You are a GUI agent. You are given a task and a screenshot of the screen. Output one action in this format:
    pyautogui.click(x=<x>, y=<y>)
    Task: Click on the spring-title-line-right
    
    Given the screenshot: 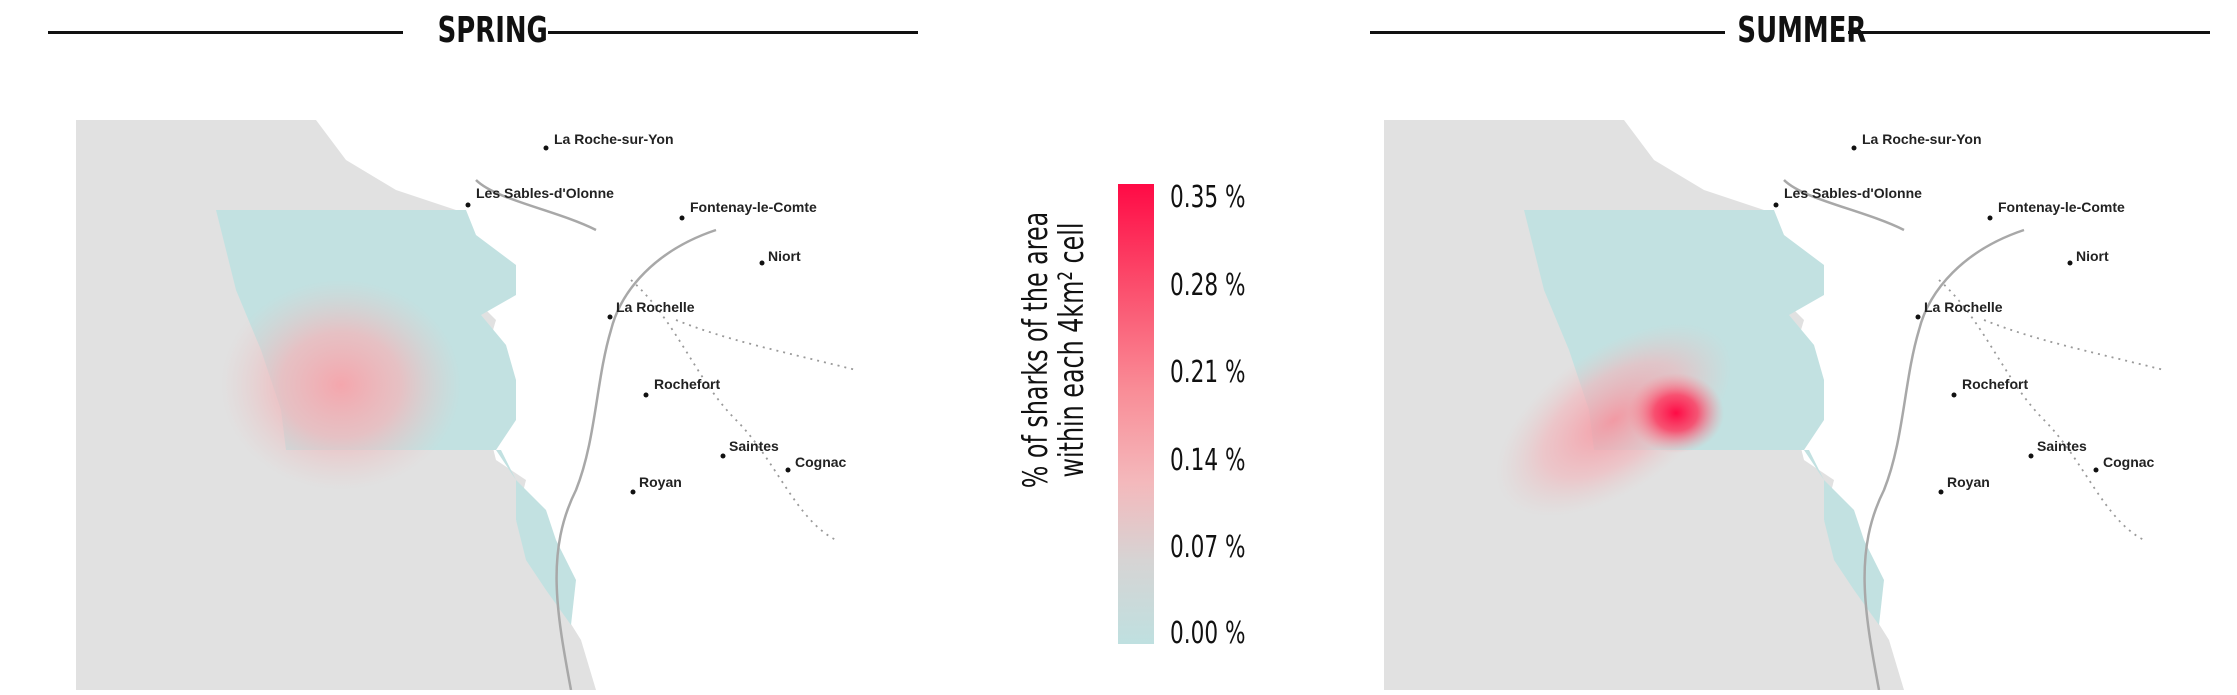 What is the action you would take?
    pyautogui.click(x=733, y=32)
    